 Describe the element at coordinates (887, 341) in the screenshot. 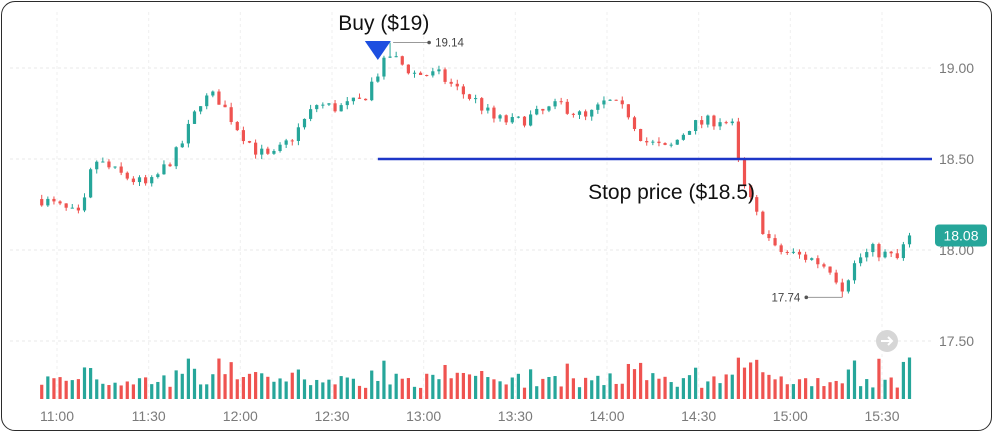

I see `scroll-to-realtime-button` at that location.